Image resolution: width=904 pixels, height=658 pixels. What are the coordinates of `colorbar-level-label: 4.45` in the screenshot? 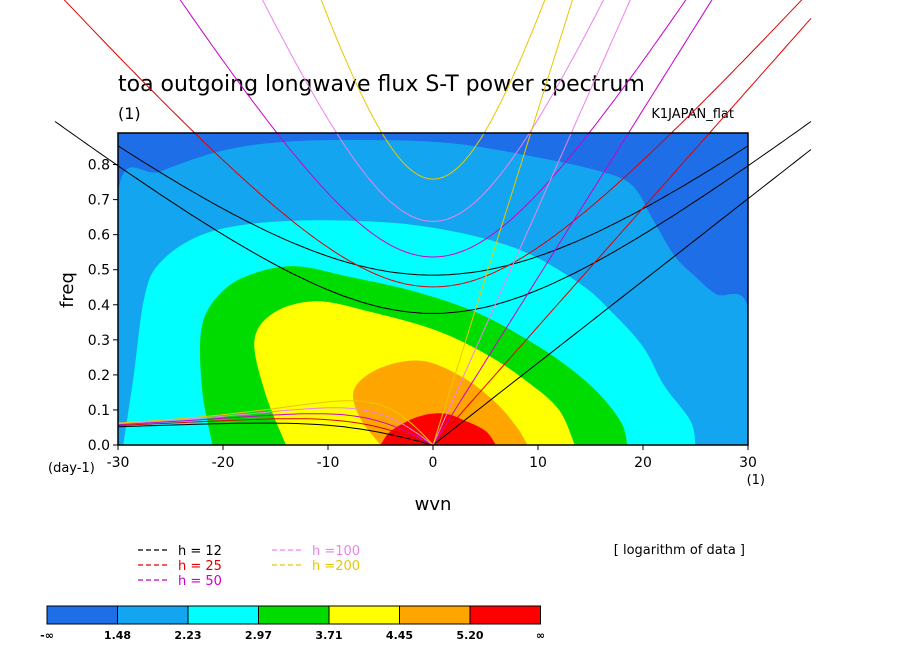 It's located at (399, 635).